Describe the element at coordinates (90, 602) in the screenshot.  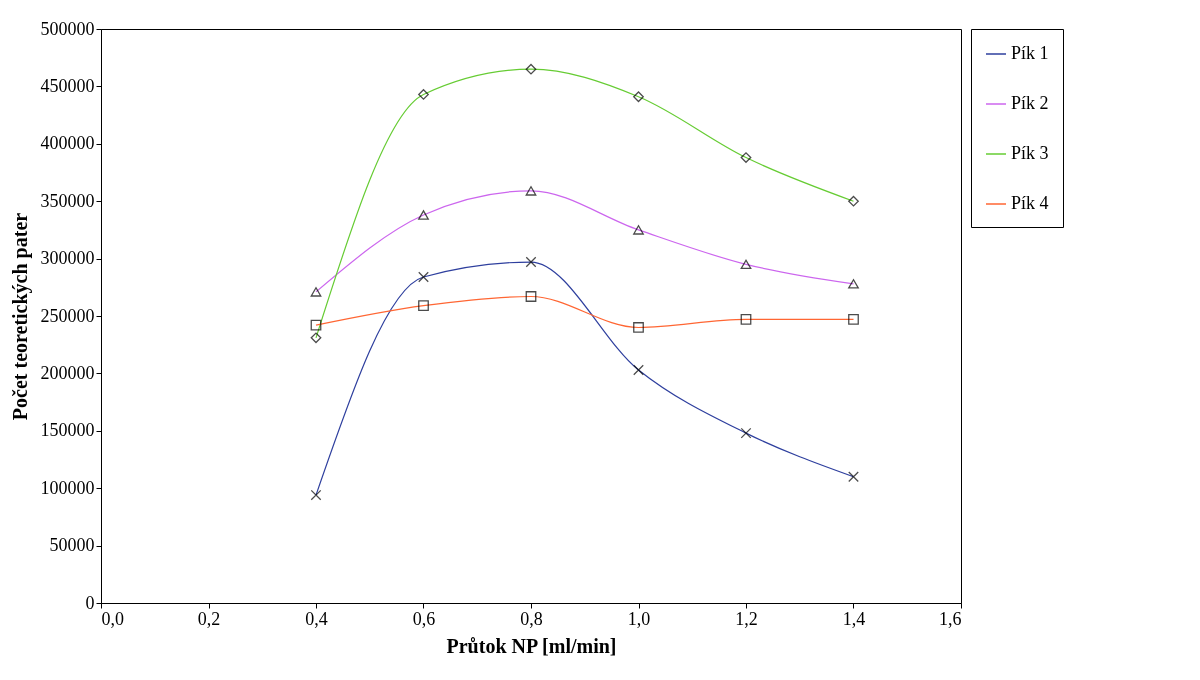
I see `y-tick-label: 0` at that location.